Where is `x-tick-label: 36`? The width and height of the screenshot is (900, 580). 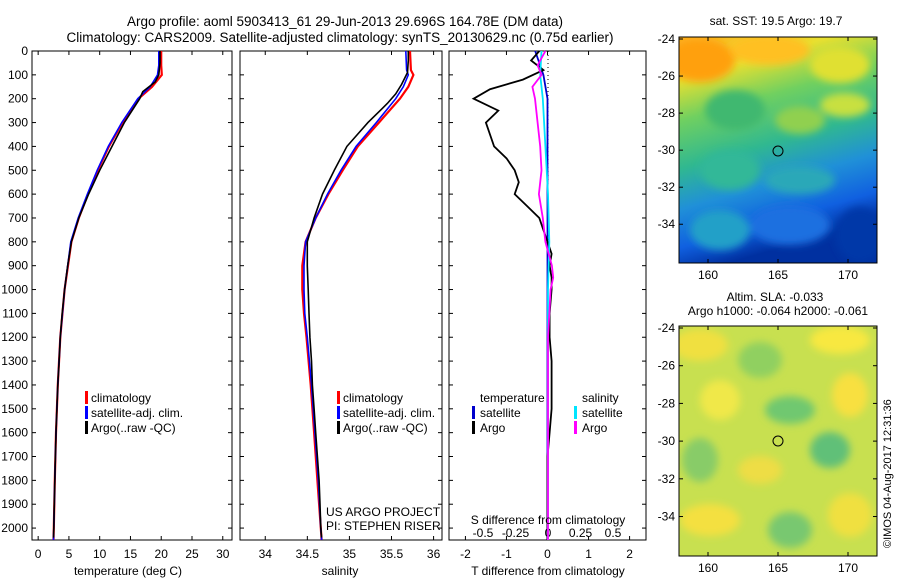 x-tick-label: 36 is located at coordinates (434, 554).